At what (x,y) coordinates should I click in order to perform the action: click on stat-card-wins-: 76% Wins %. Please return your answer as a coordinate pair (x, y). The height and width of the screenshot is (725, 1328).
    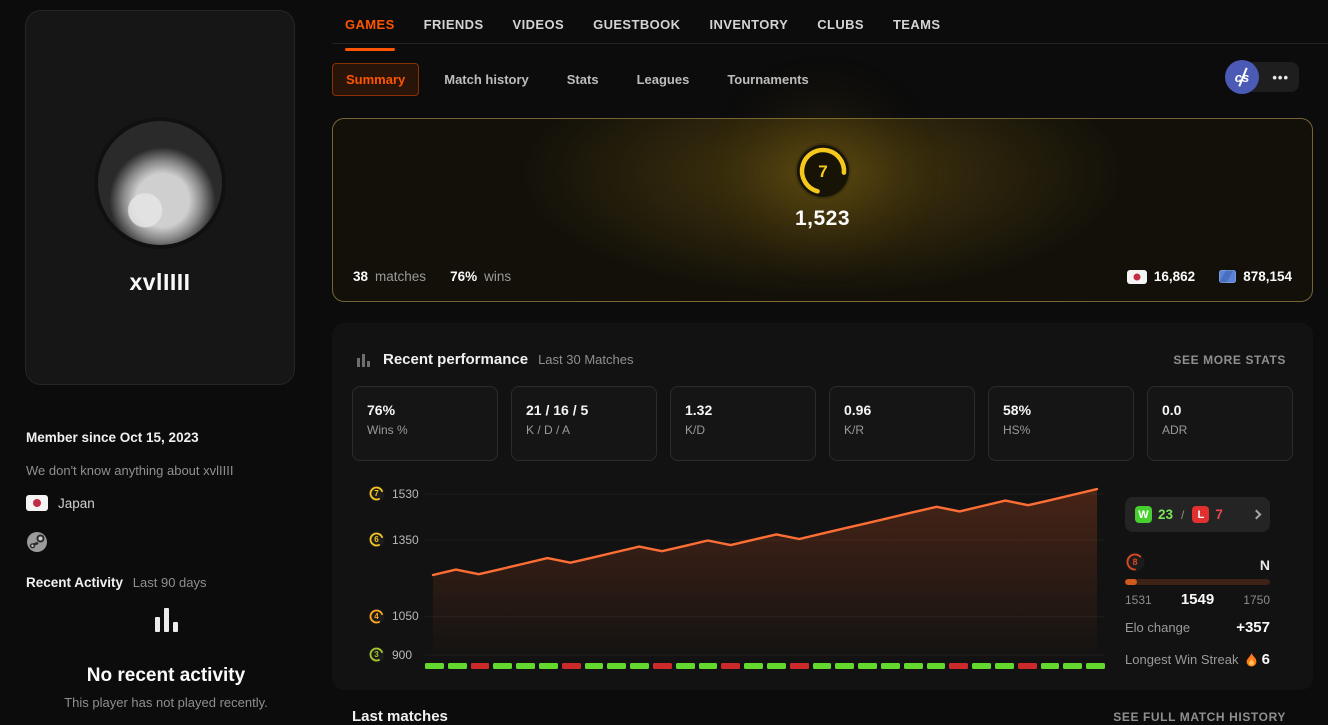
    Looking at the image, I should click on (425, 423).